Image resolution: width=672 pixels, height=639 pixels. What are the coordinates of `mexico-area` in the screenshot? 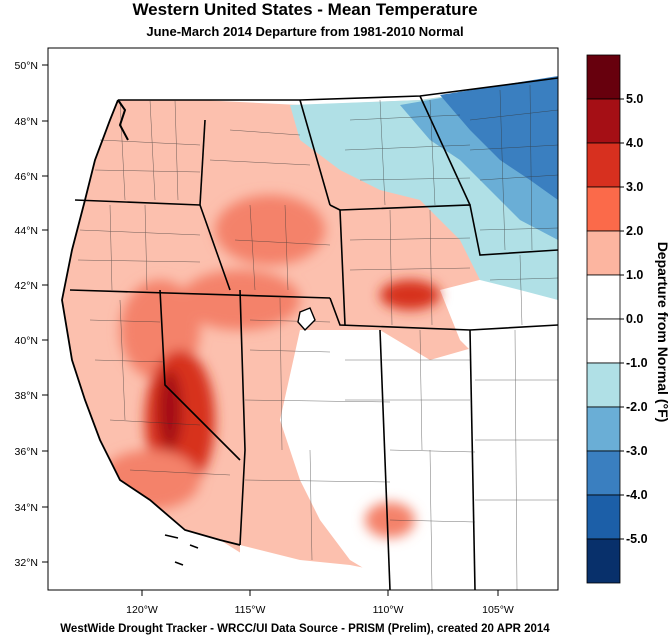 It's located at (330, 567).